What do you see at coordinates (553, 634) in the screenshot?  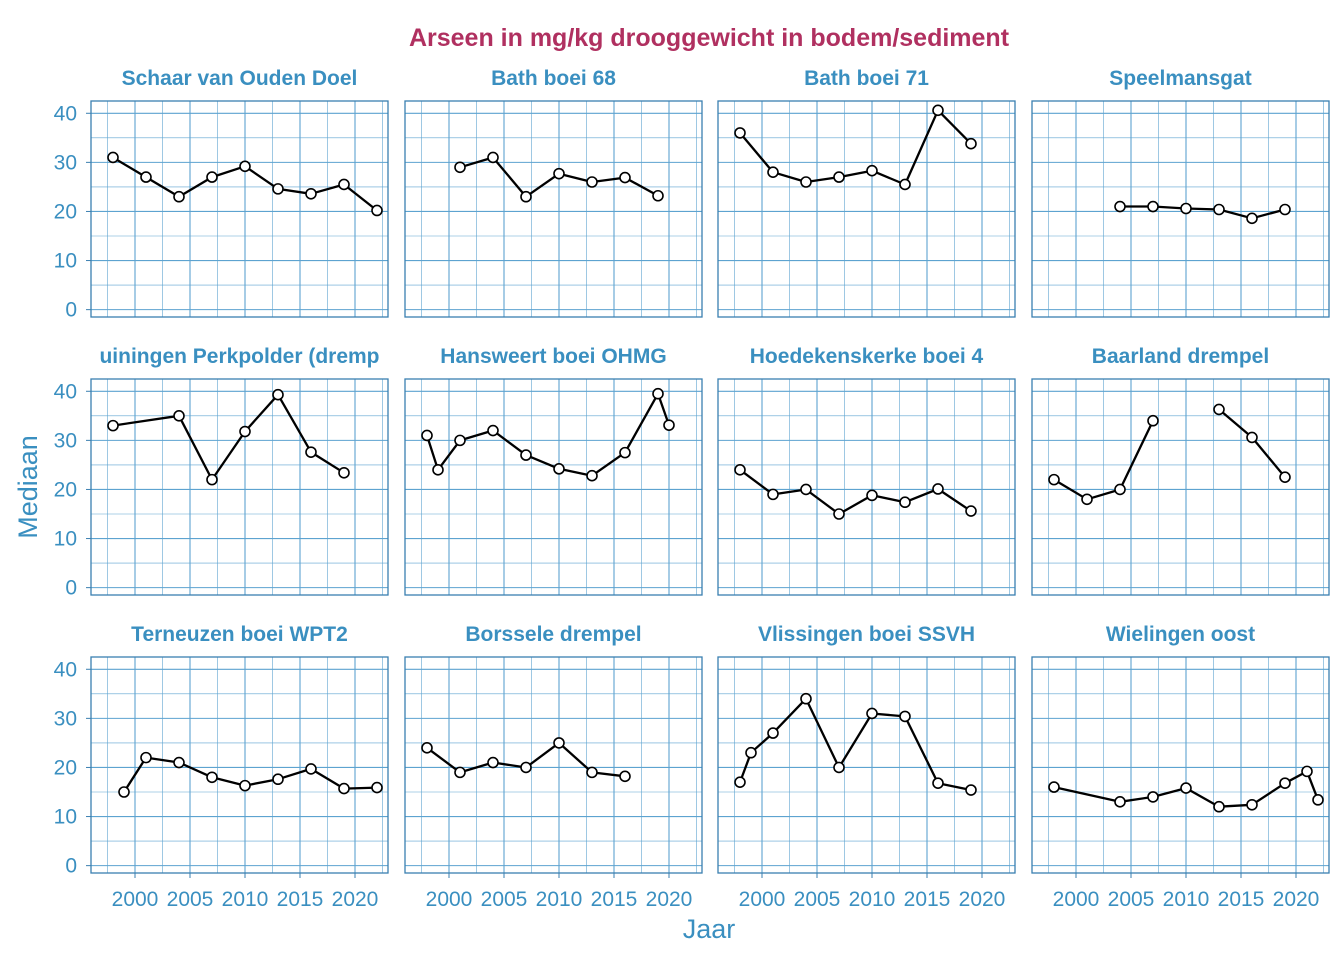 I see `facet-label: Borssele drempel` at bounding box center [553, 634].